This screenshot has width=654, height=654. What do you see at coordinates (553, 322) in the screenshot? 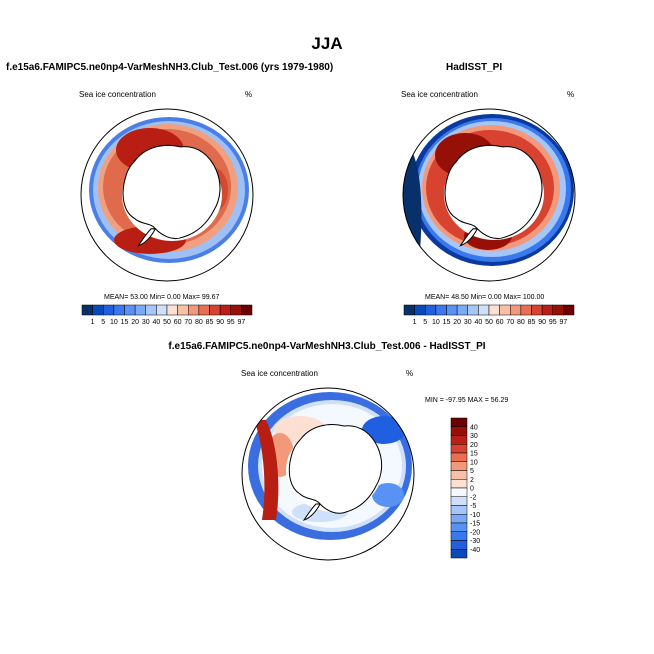
I see `panel-2-colorbar-tick-label: 95` at bounding box center [553, 322].